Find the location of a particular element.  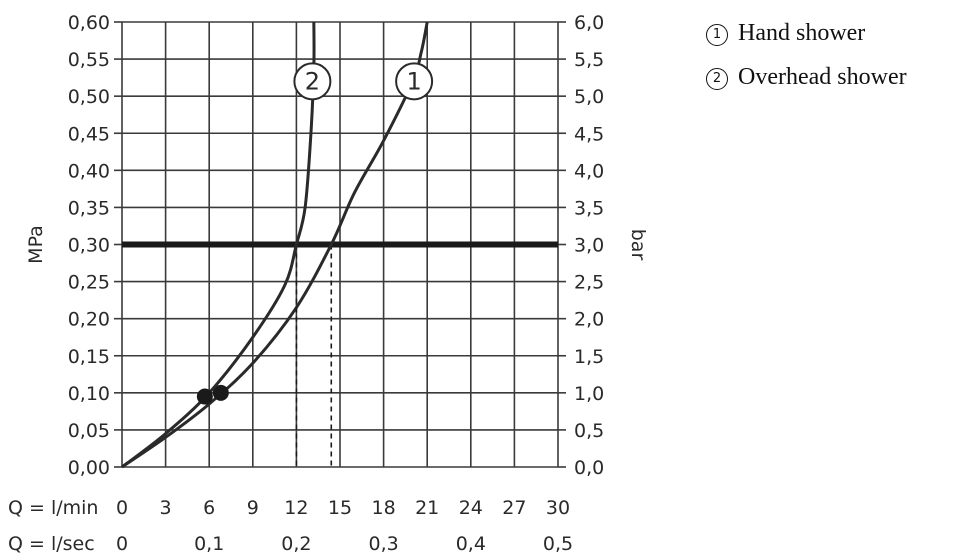

y-right-tick-label: 2,5 is located at coordinates (589, 283).